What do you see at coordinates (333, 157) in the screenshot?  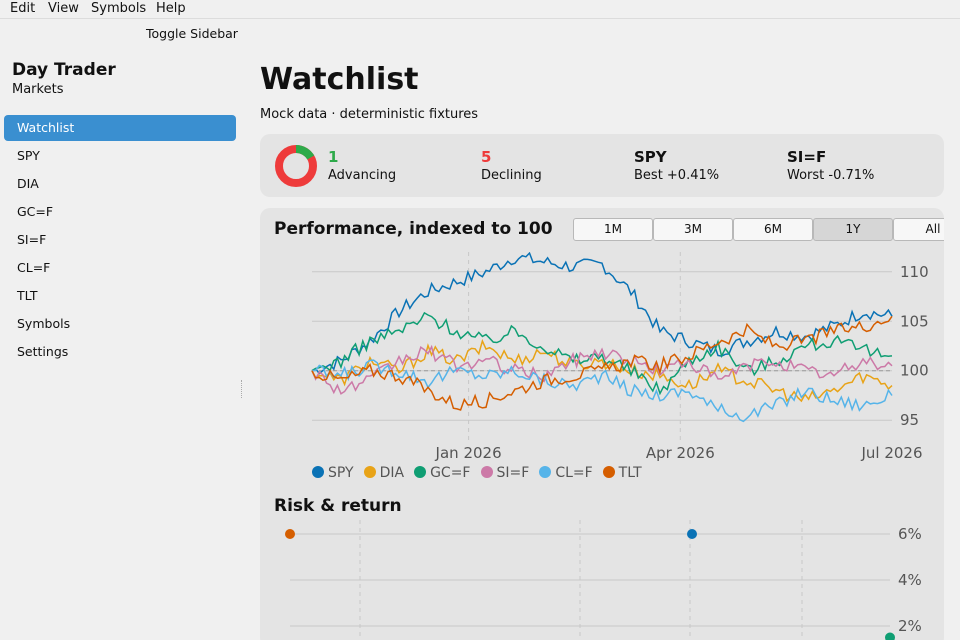 I see `advancing-count: 1` at bounding box center [333, 157].